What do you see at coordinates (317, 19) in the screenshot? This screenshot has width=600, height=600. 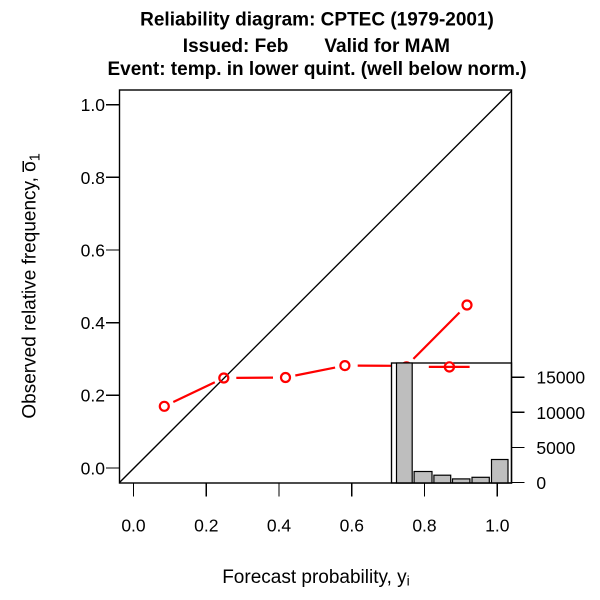 I see `svg-text:Reliability diagram: CPTEC (19: Reliability diagram: CPTEC (1979-2001)` at bounding box center [317, 19].